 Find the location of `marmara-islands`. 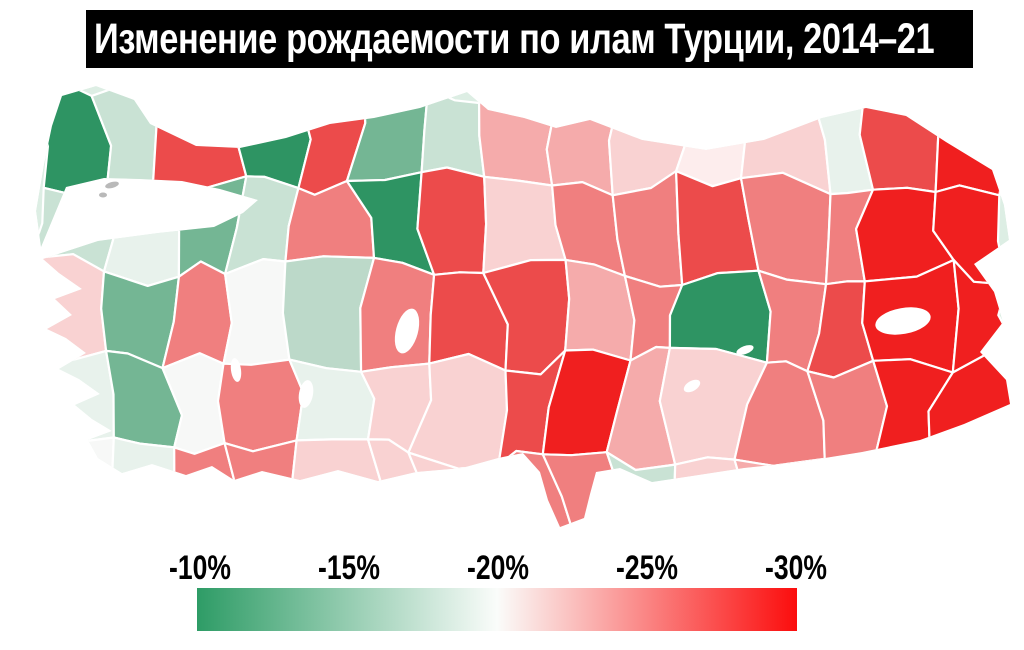

marmara-islands is located at coordinates (109, 189).